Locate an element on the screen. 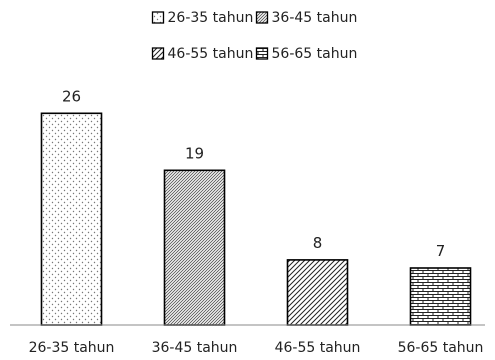  data-label-56-65-tahun: 7 is located at coordinates (441, 251).